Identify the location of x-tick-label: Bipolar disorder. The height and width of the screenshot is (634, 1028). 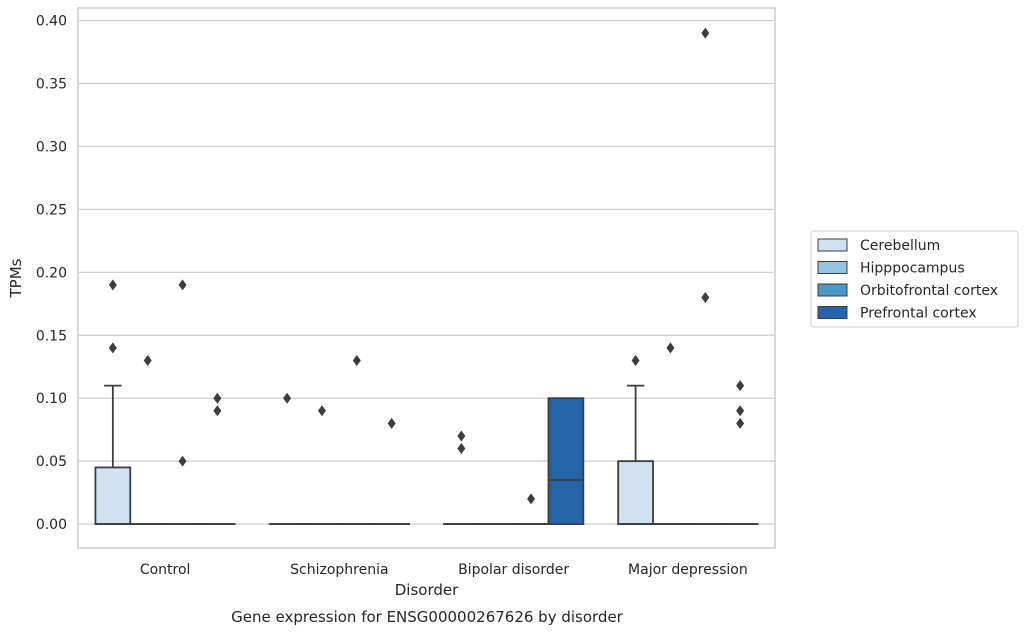
(513, 570).